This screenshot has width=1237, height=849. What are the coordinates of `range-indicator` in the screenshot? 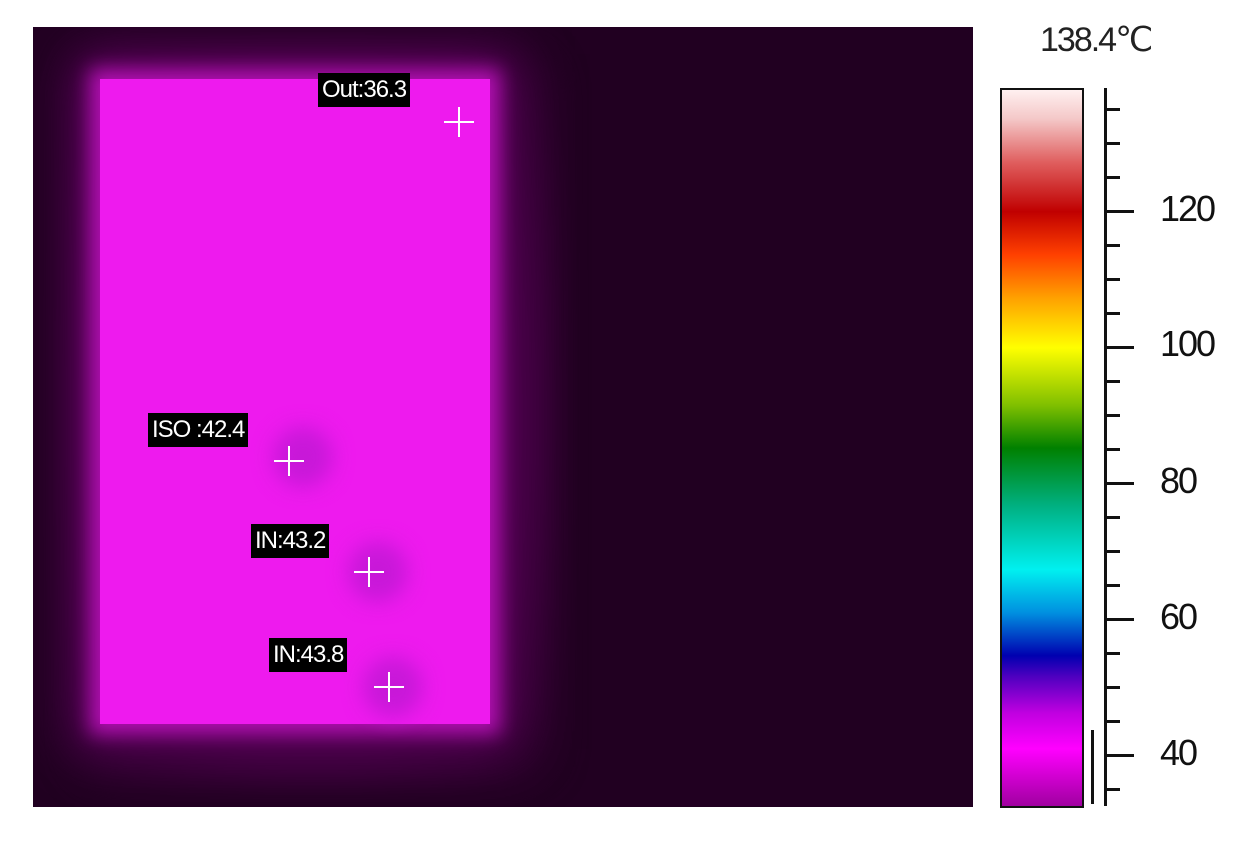 It's located at (1092, 767).